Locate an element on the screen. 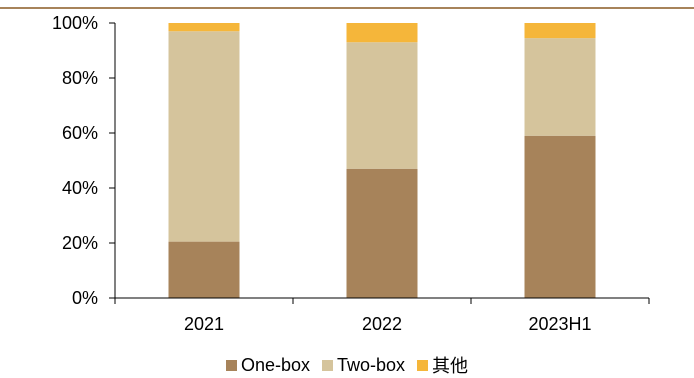 This screenshot has height=378, width=694. legend-item-1: Two-box is located at coordinates (363, 365).